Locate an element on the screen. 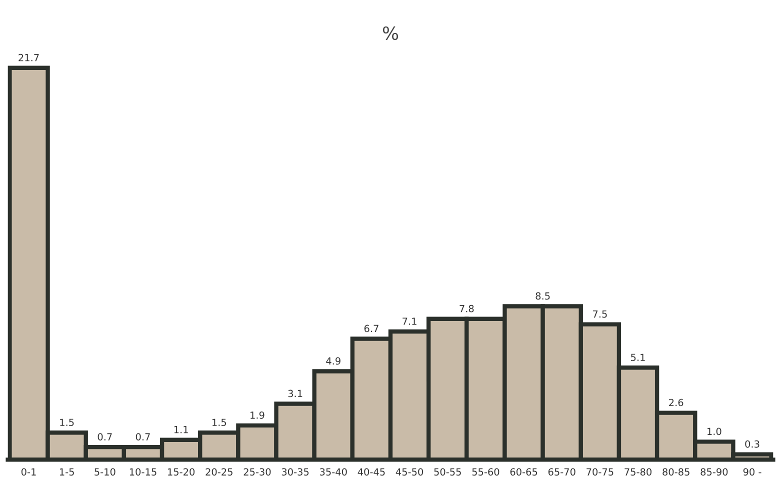  x-tick-label: 0-1 is located at coordinates (28, 472).